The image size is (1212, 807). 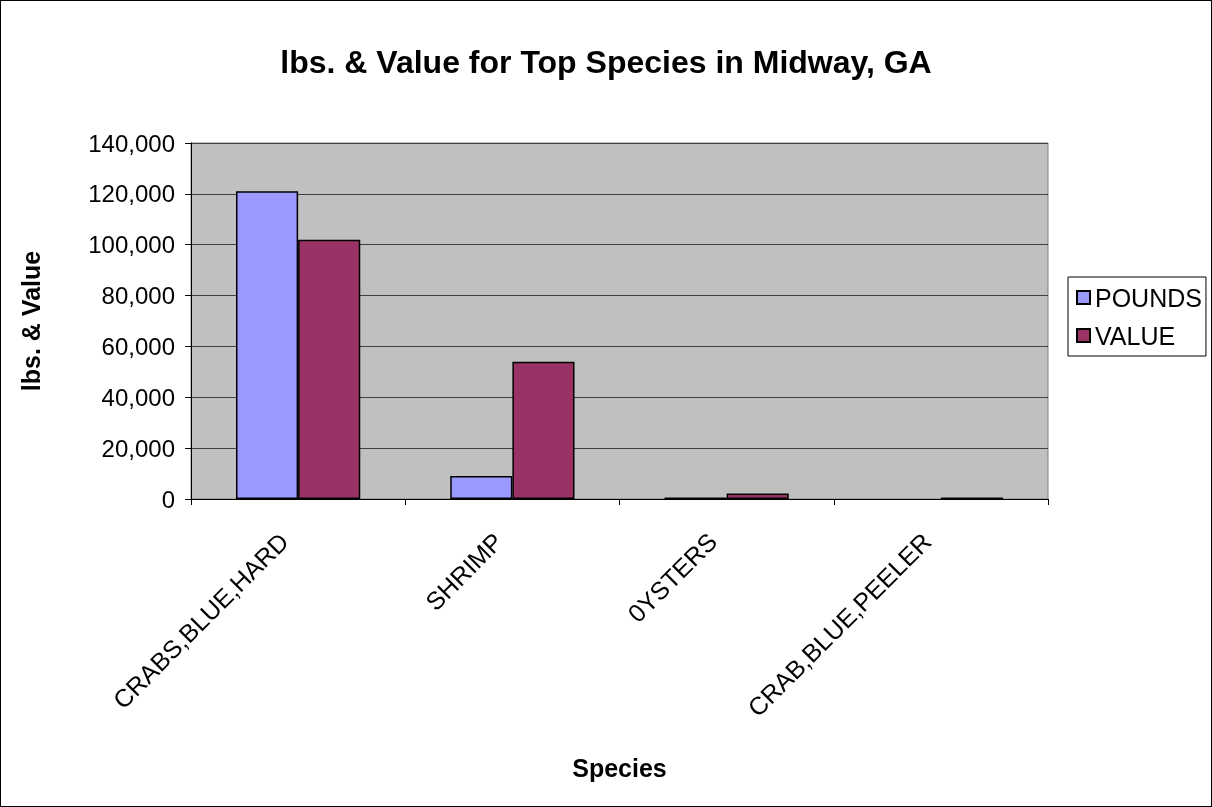 What do you see at coordinates (138, 448) in the screenshot?
I see `y-tick-label: 20,000` at bounding box center [138, 448].